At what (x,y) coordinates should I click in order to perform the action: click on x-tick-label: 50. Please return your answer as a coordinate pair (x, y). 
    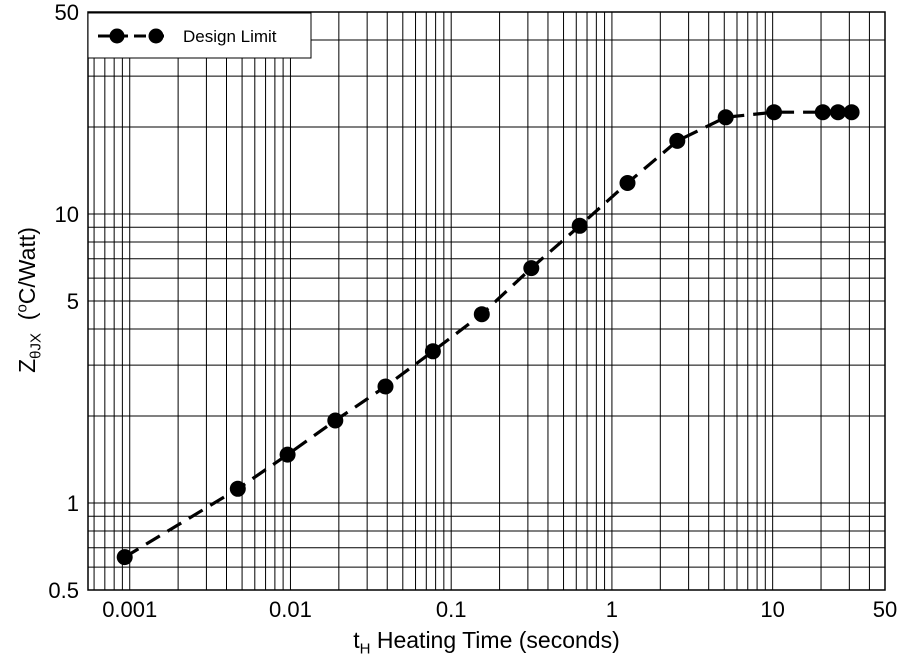
    Looking at the image, I should click on (885, 609).